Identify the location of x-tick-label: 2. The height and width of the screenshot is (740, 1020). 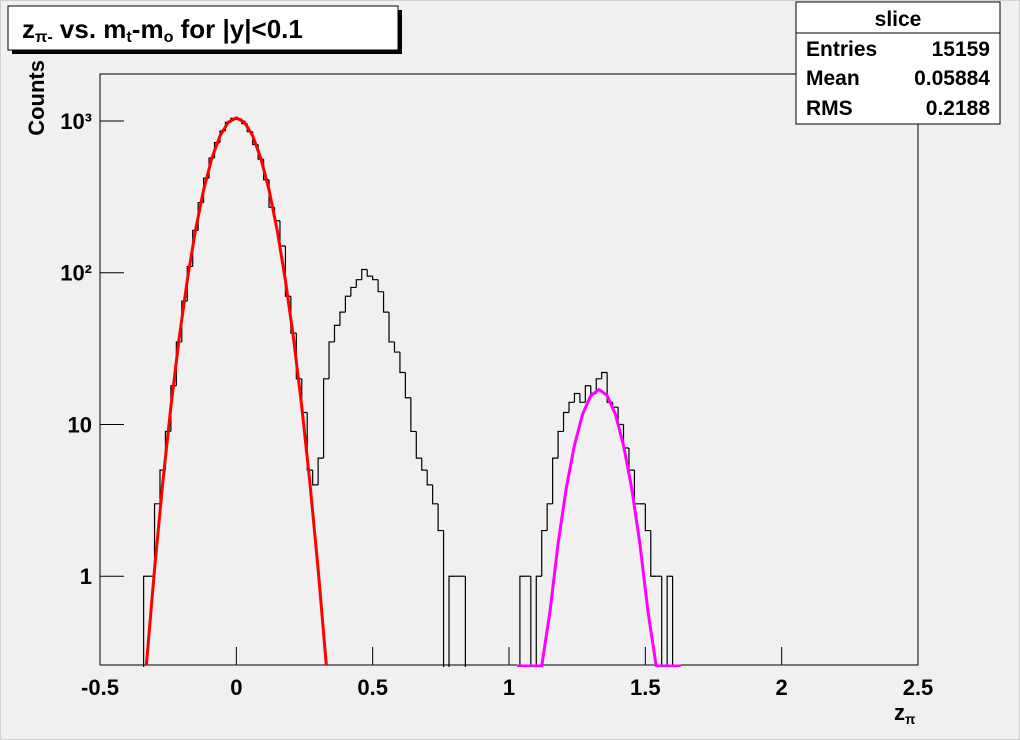
(782, 687).